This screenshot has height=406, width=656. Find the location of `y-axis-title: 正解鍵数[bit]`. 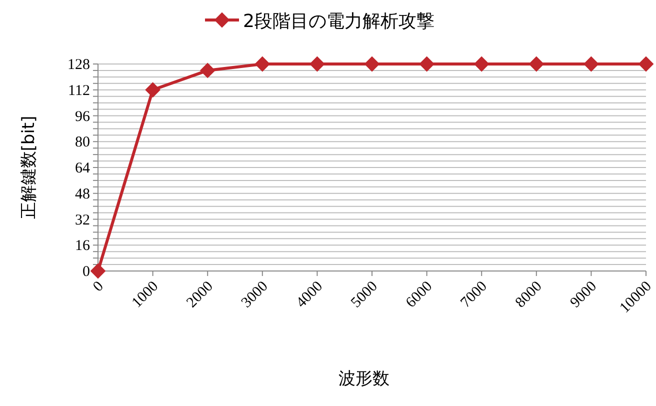

y-axis-title: 正解鍵数[bit] is located at coordinates (29, 168).